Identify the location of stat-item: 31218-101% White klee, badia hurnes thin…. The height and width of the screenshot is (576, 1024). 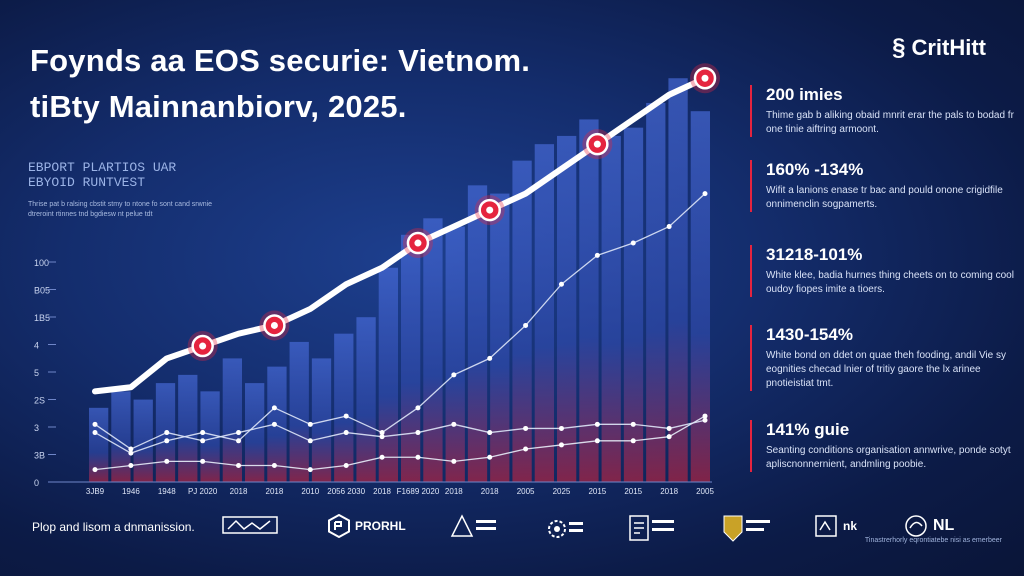
(883, 271).